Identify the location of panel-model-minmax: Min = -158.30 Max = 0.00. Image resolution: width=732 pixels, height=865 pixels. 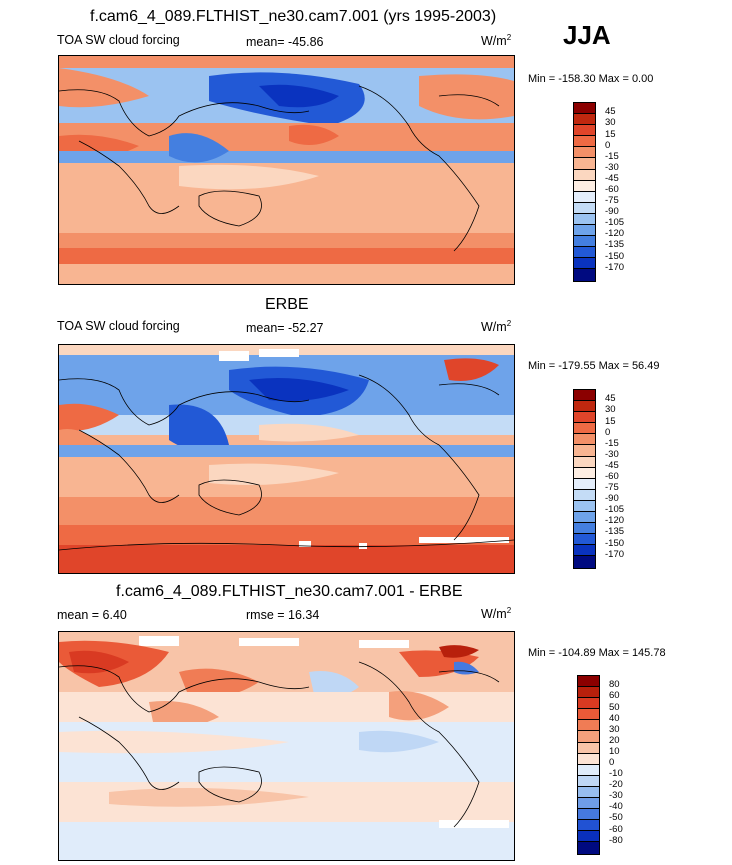
(591, 79).